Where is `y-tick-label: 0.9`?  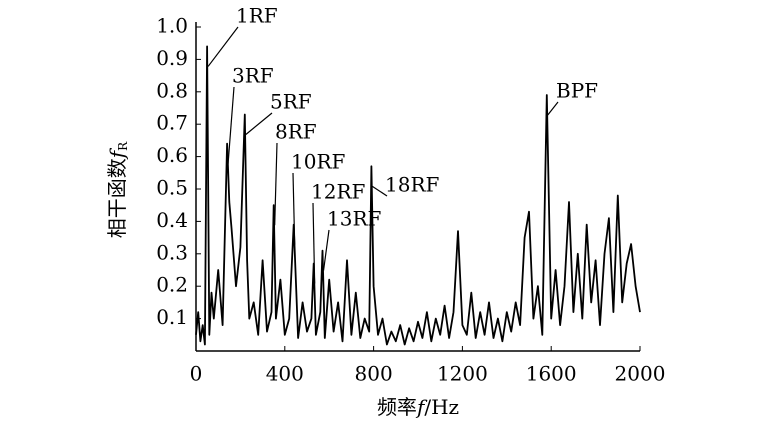 y-tick-label: 0.9 is located at coordinates (172, 58).